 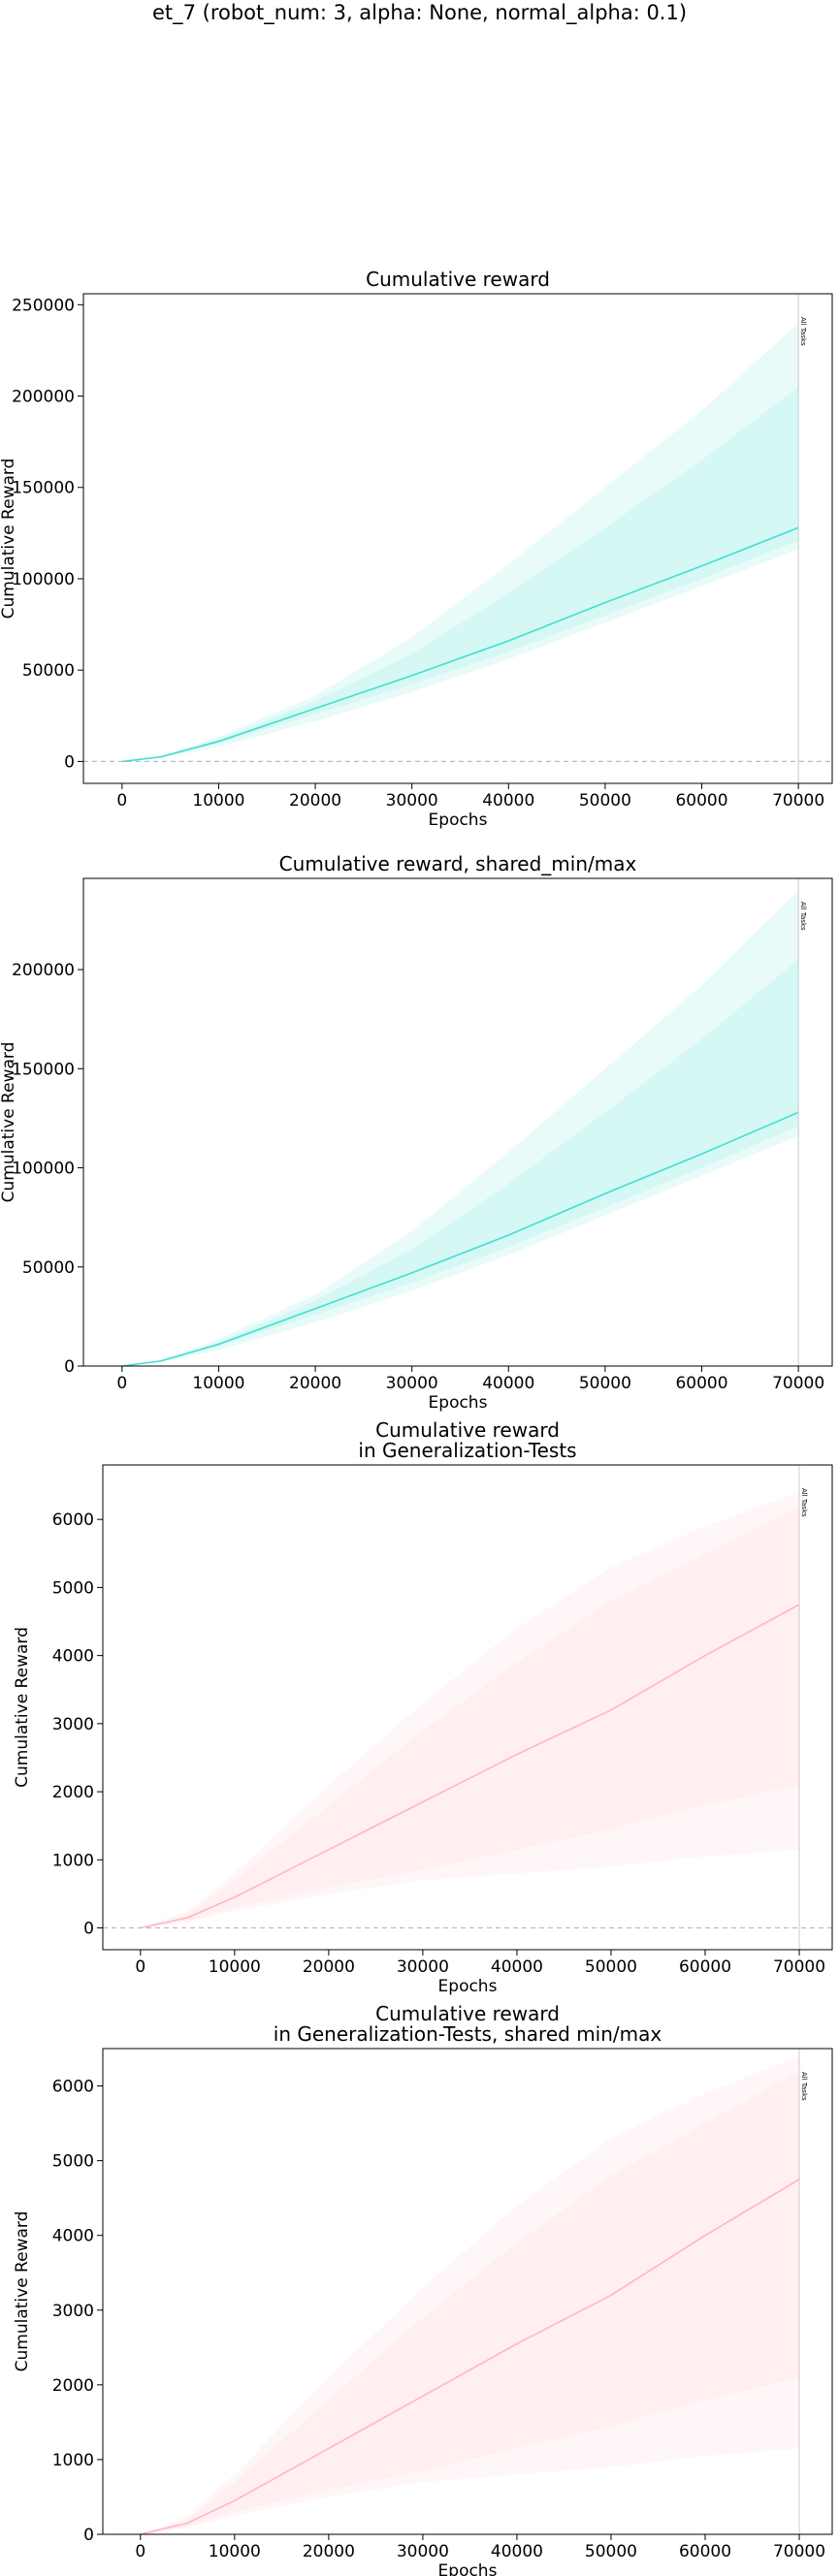 What do you see at coordinates (467, 1450) in the screenshot?
I see `chart-title: in Generalization-Tests` at bounding box center [467, 1450].